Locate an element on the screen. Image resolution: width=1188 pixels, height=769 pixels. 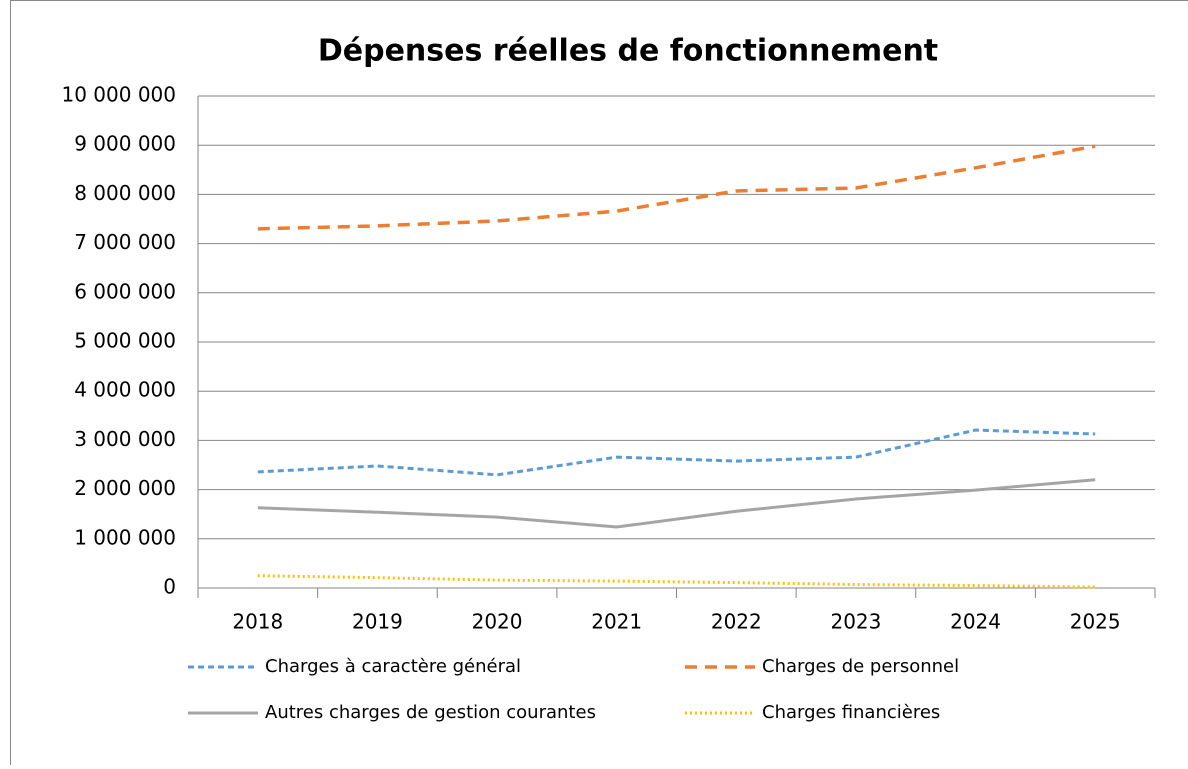
x-tick-label: 2019 is located at coordinates (377, 622).